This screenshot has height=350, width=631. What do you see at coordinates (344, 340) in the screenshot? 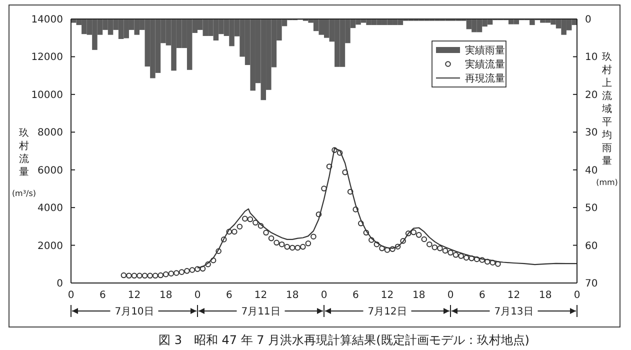
I see `text: 図 3 昭和 47 年 7 月洪水再現計算結果(既定計画モデル：玖村地点)` at bounding box center [344, 340].